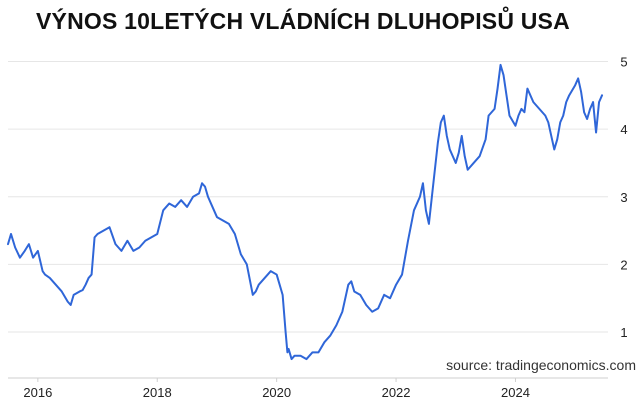 This screenshot has height=406, width=640. What do you see at coordinates (157, 392) in the screenshot?
I see `x-tick-label-2018: 2018` at bounding box center [157, 392].